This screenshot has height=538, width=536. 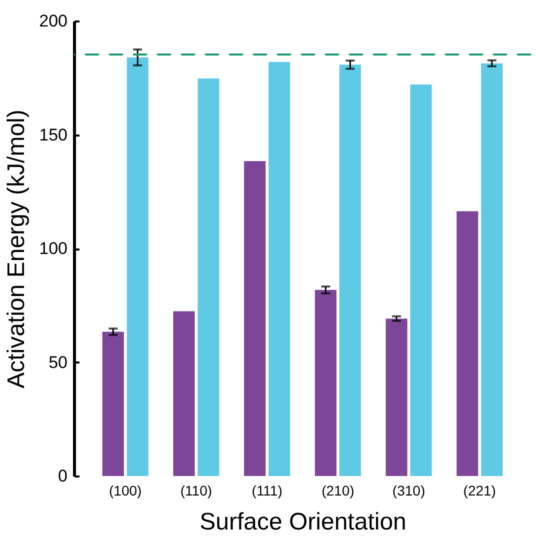 What do you see at coordinates (338, 490) in the screenshot?
I see `x-tick-label: (210)` at bounding box center [338, 490].